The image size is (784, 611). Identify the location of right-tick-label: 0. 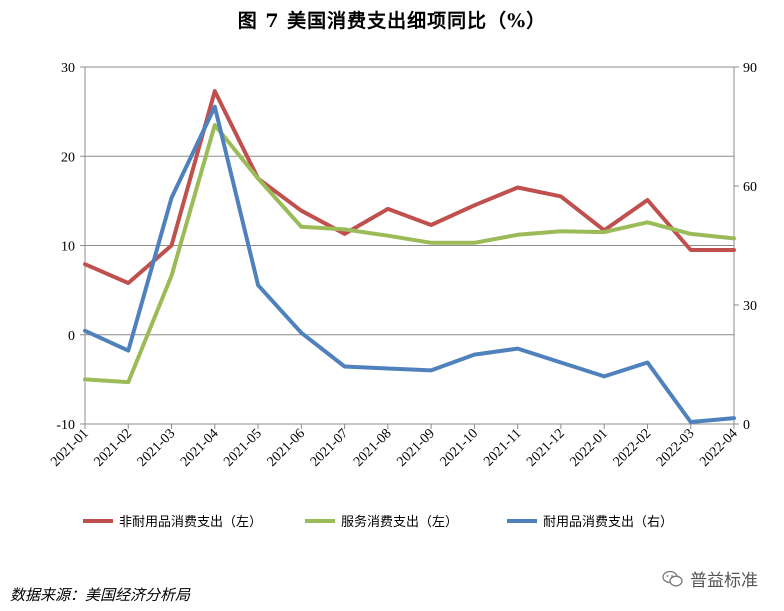
(746, 425).